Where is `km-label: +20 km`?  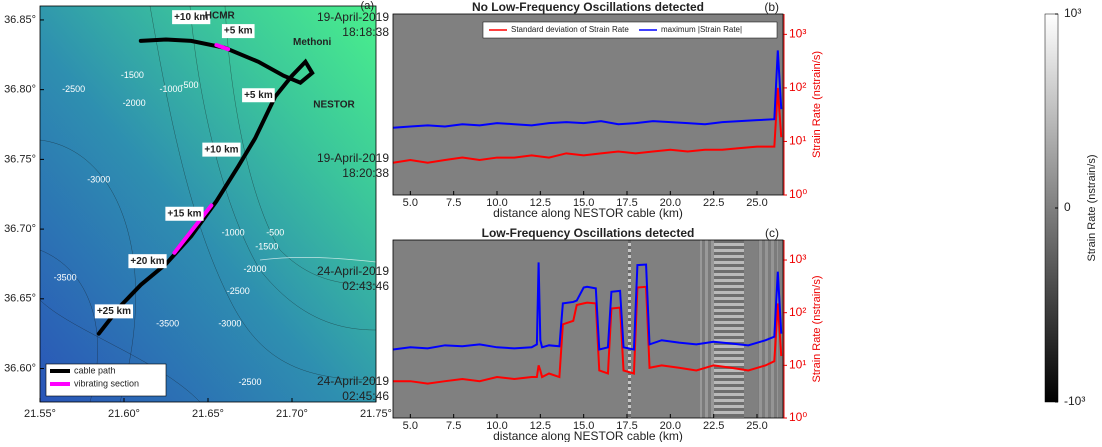 km-label: +20 km is located at coordinates (147, 261).